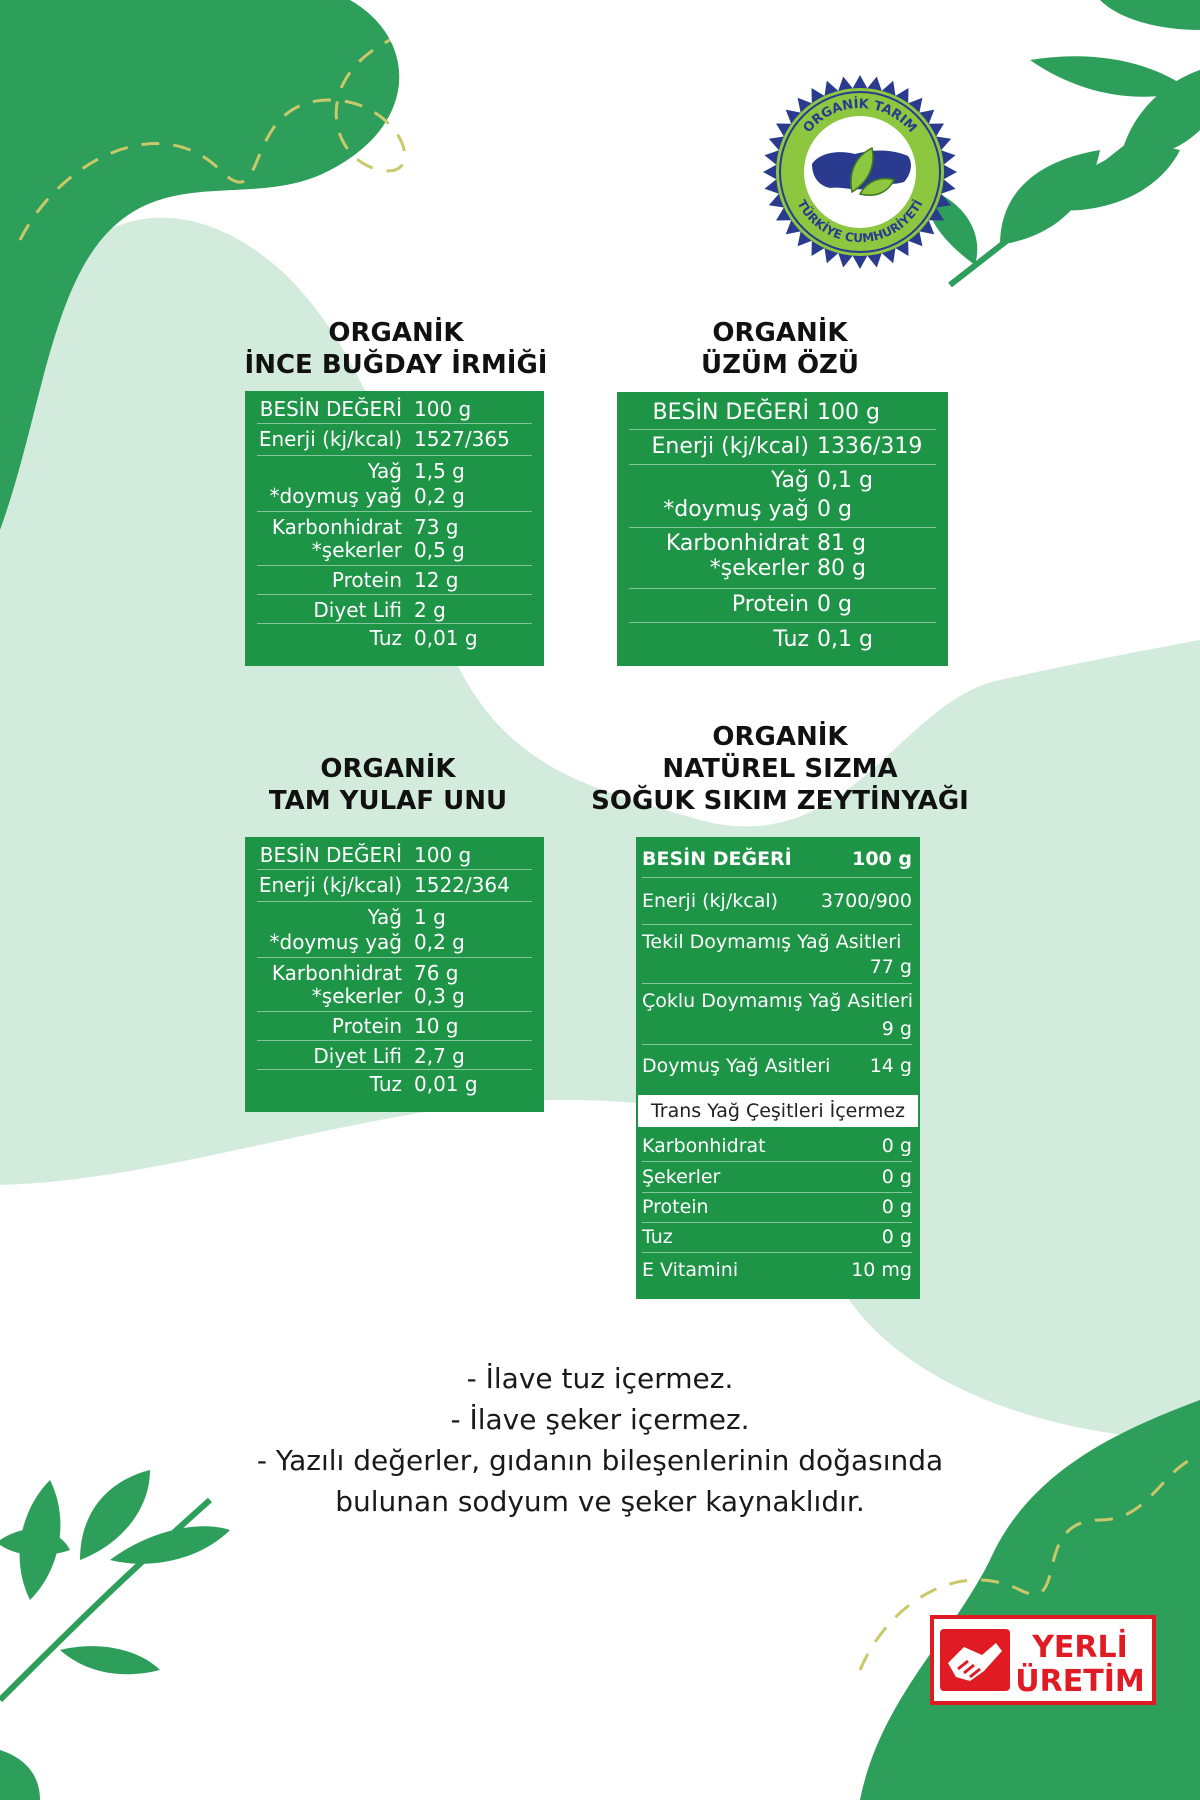 The width and height of the screenshot is (1200, 1800). I want to click on bottom-left-leaves, so click(115, 1635).